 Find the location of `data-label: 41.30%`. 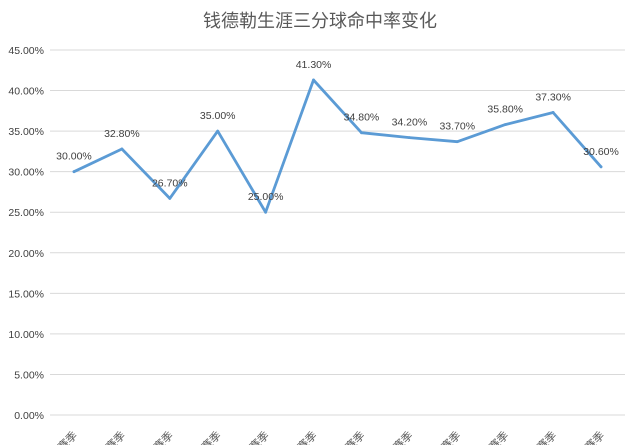

data-label: 41.30% is located at coordinates (314, 65).